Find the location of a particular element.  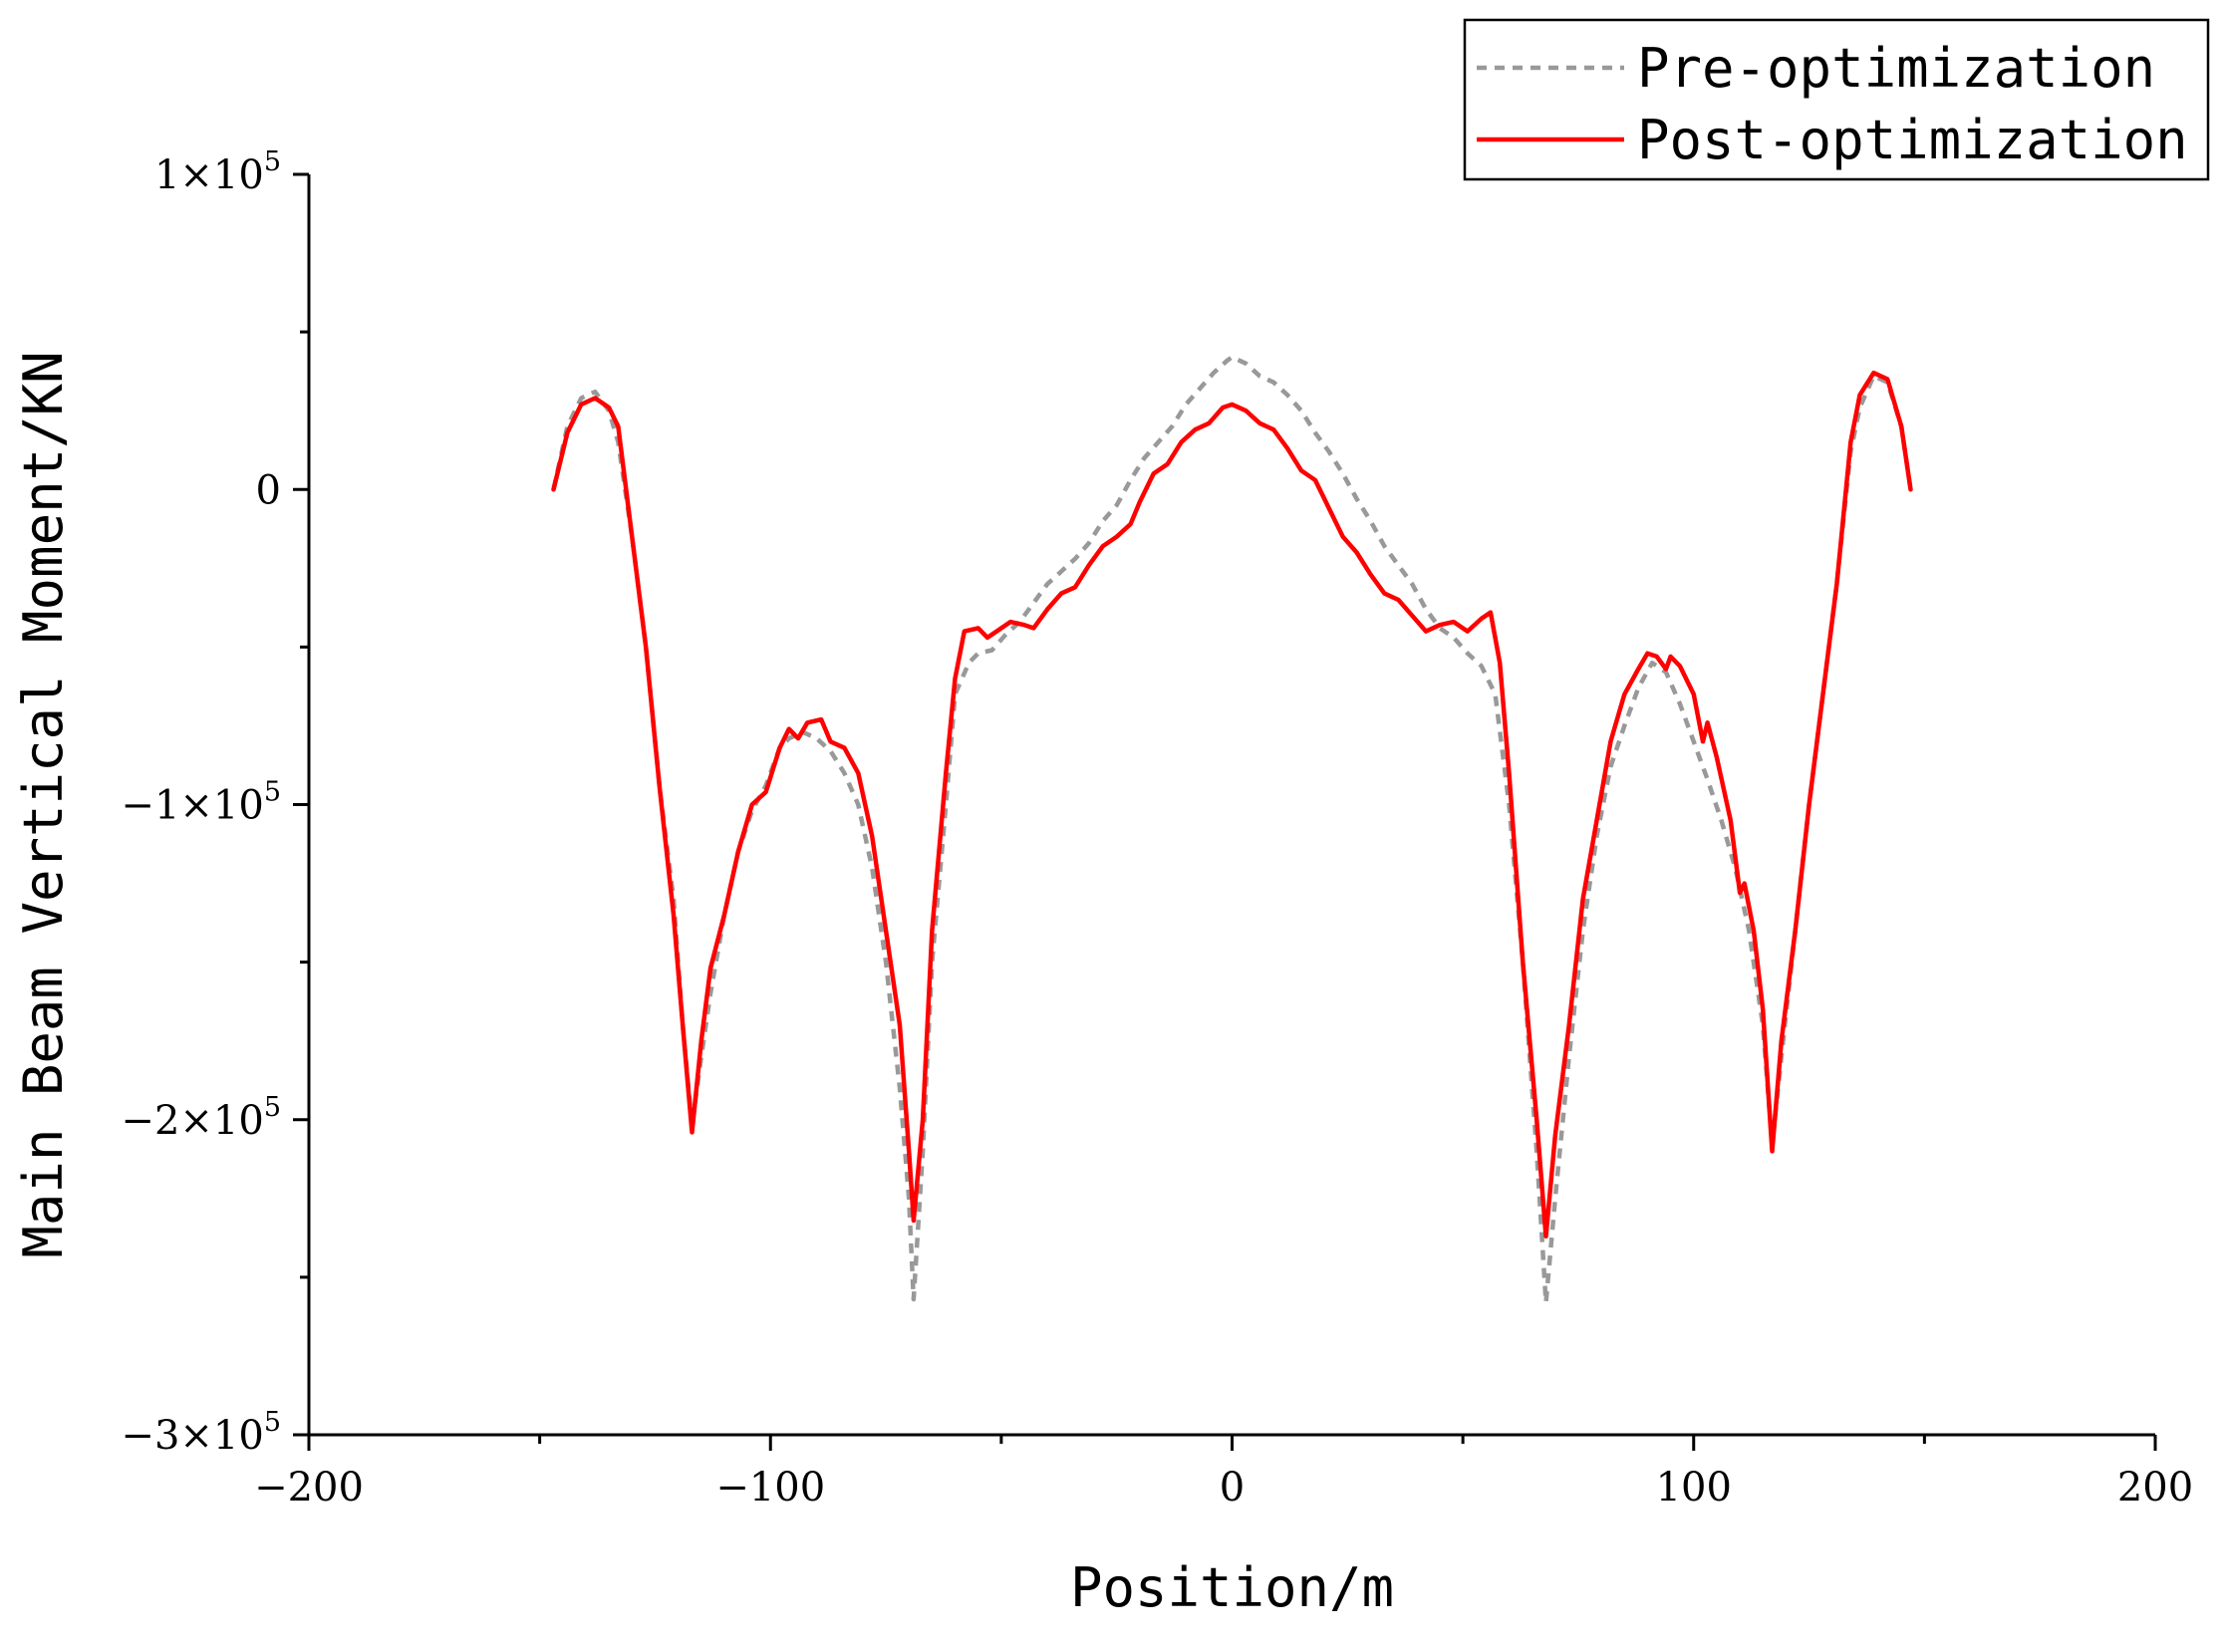

x-axis-title: Position/m is located at coordinates (1232, 1587).